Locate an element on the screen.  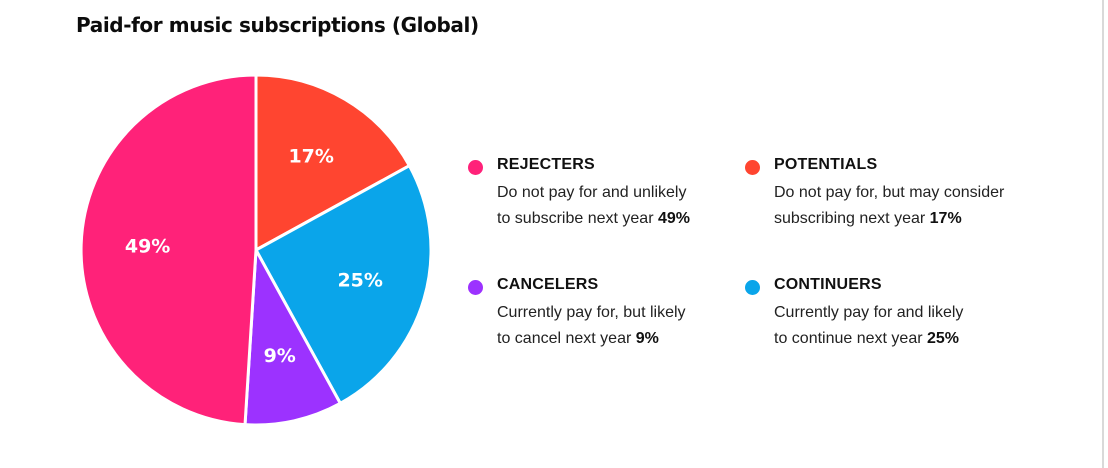
rejecters-dot-icon is located at coordinates (475, 167).